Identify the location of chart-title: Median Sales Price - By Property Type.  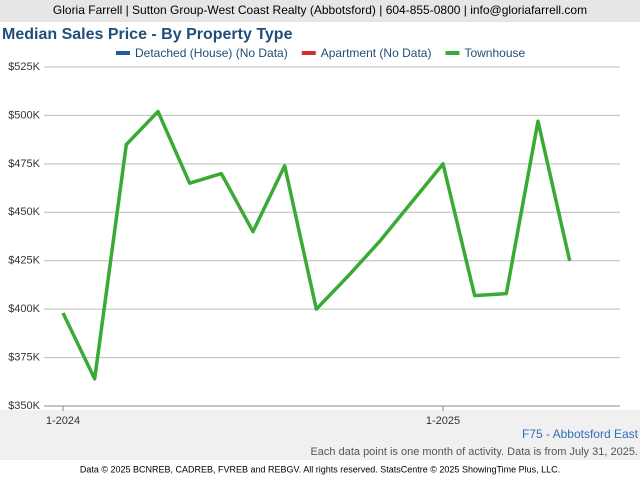
(147, 34).